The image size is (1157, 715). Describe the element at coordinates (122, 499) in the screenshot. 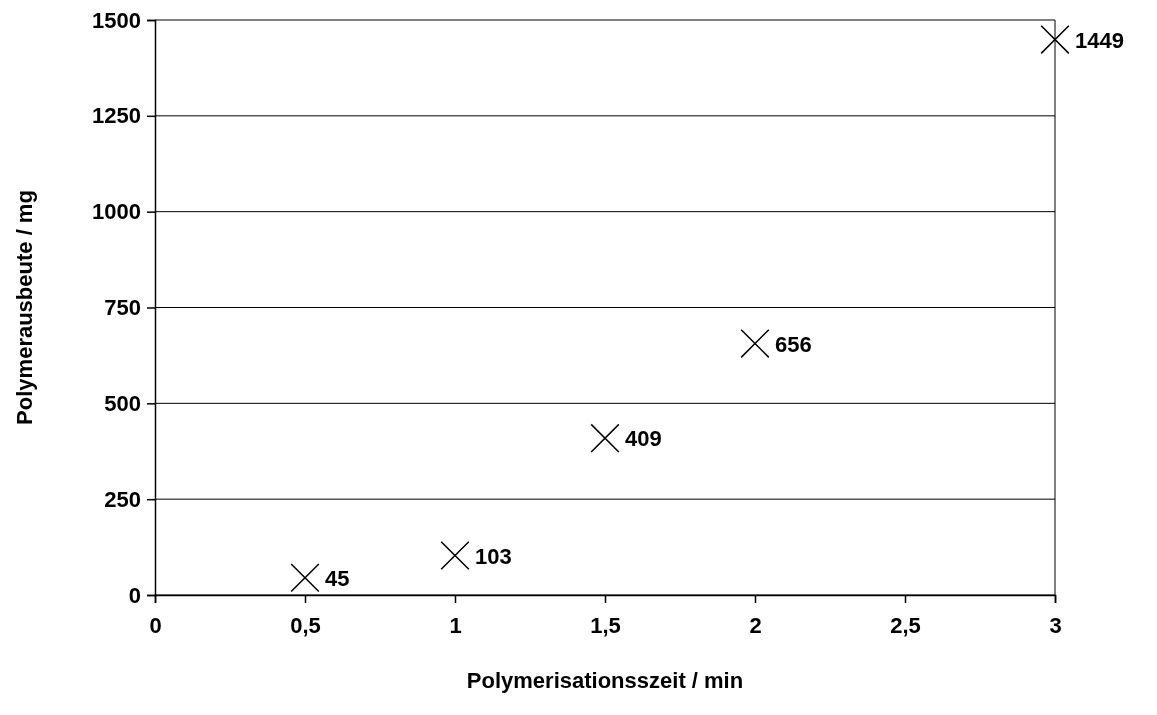

I see `y-tick-label: 250` at that location.